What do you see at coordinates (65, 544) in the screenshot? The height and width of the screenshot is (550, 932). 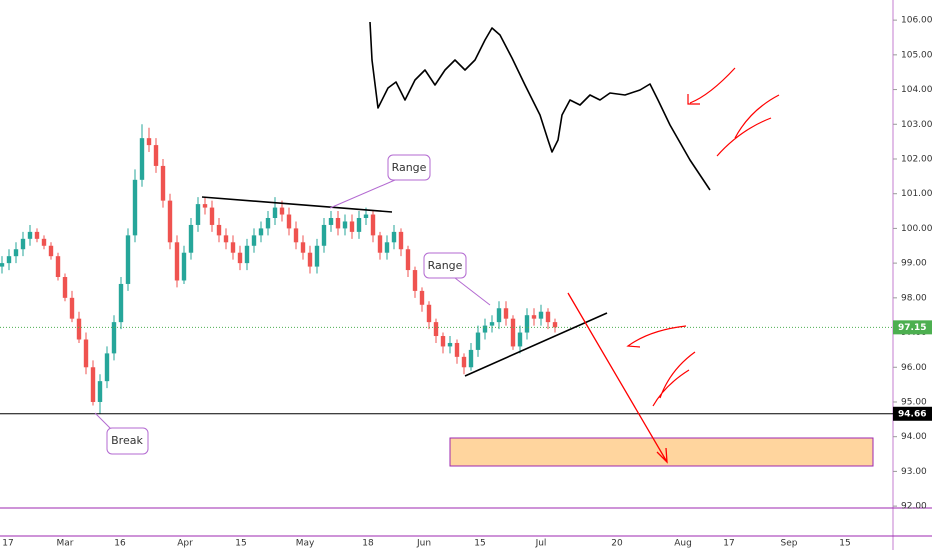 I see `x-tick-label: Mar` at bounding box center [65, 544].